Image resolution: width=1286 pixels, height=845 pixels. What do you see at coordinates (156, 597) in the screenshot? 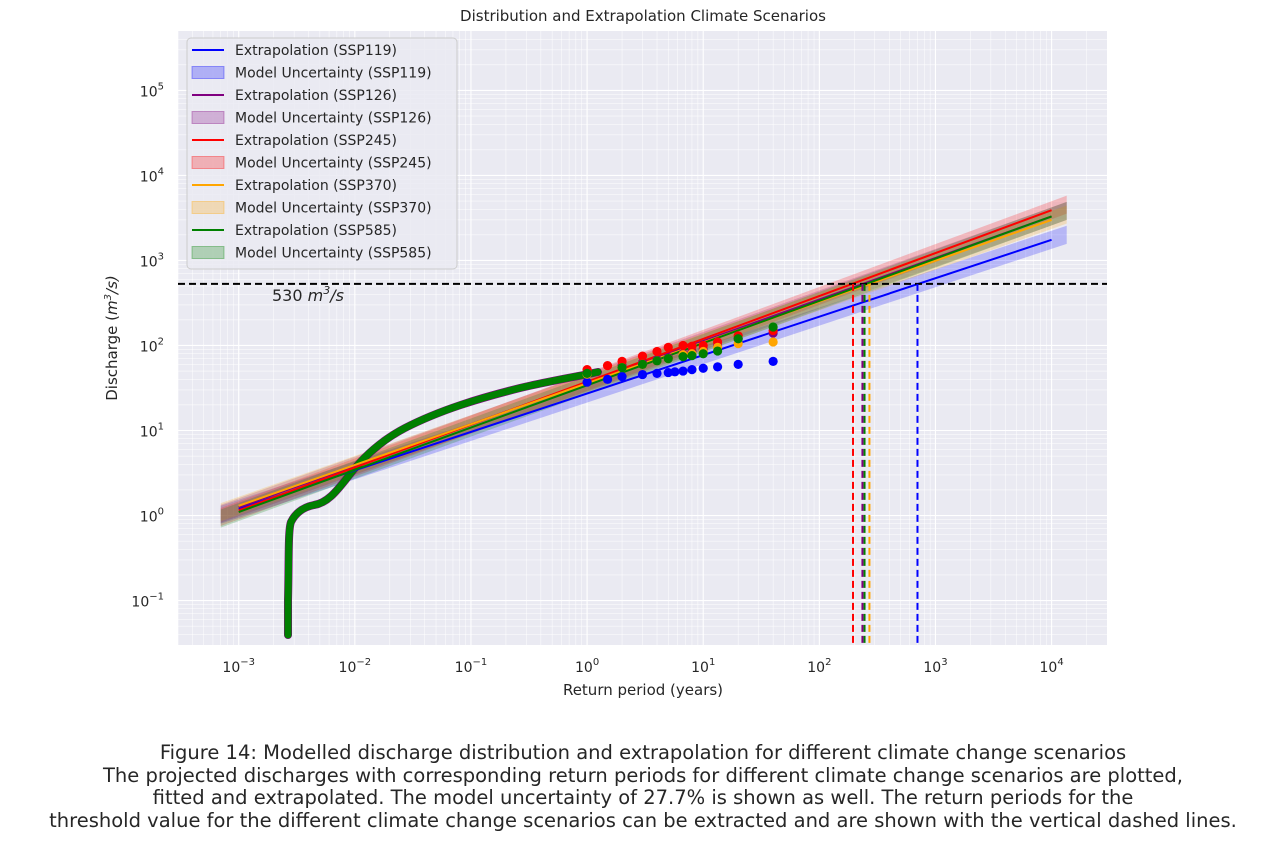
I see `y-tick-label-exponent: −1` at bounding box center [156, 597].